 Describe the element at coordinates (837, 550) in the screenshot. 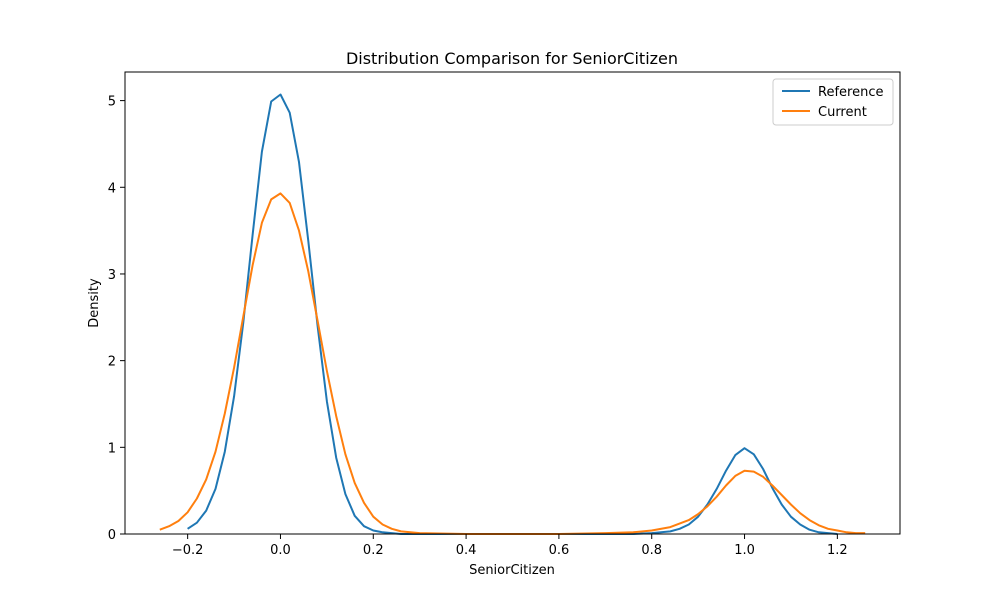

I see `x-tick-label: 1.2` at that location.